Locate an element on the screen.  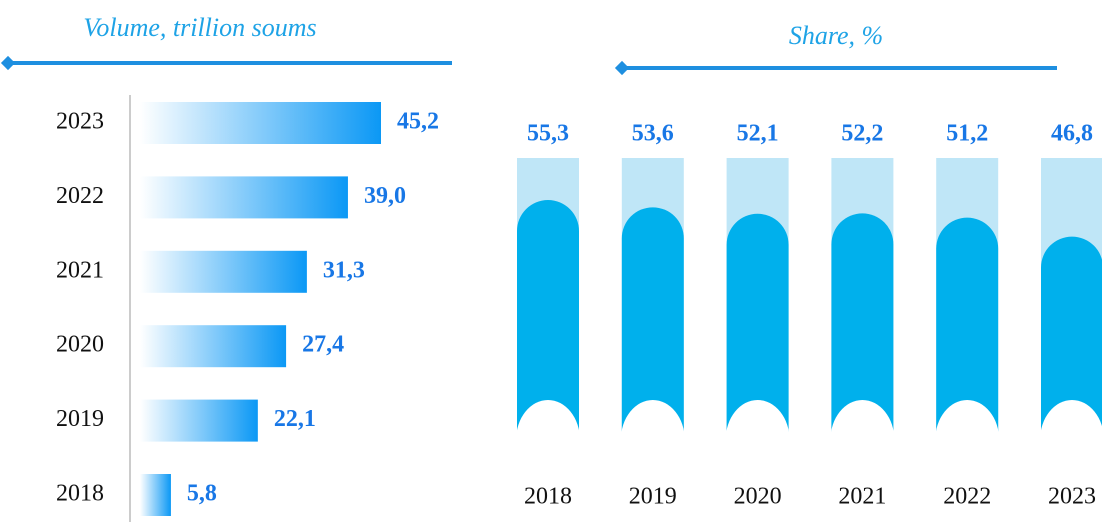
x-tick-label: 2022 is located at coordinates (967, 497).